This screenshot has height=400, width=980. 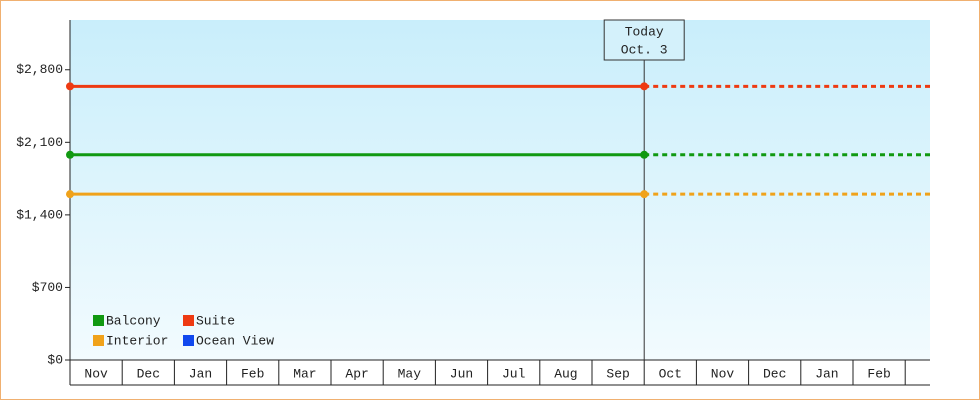 I want to click on x-tick-label: Sep, so click(x=617, y=373).